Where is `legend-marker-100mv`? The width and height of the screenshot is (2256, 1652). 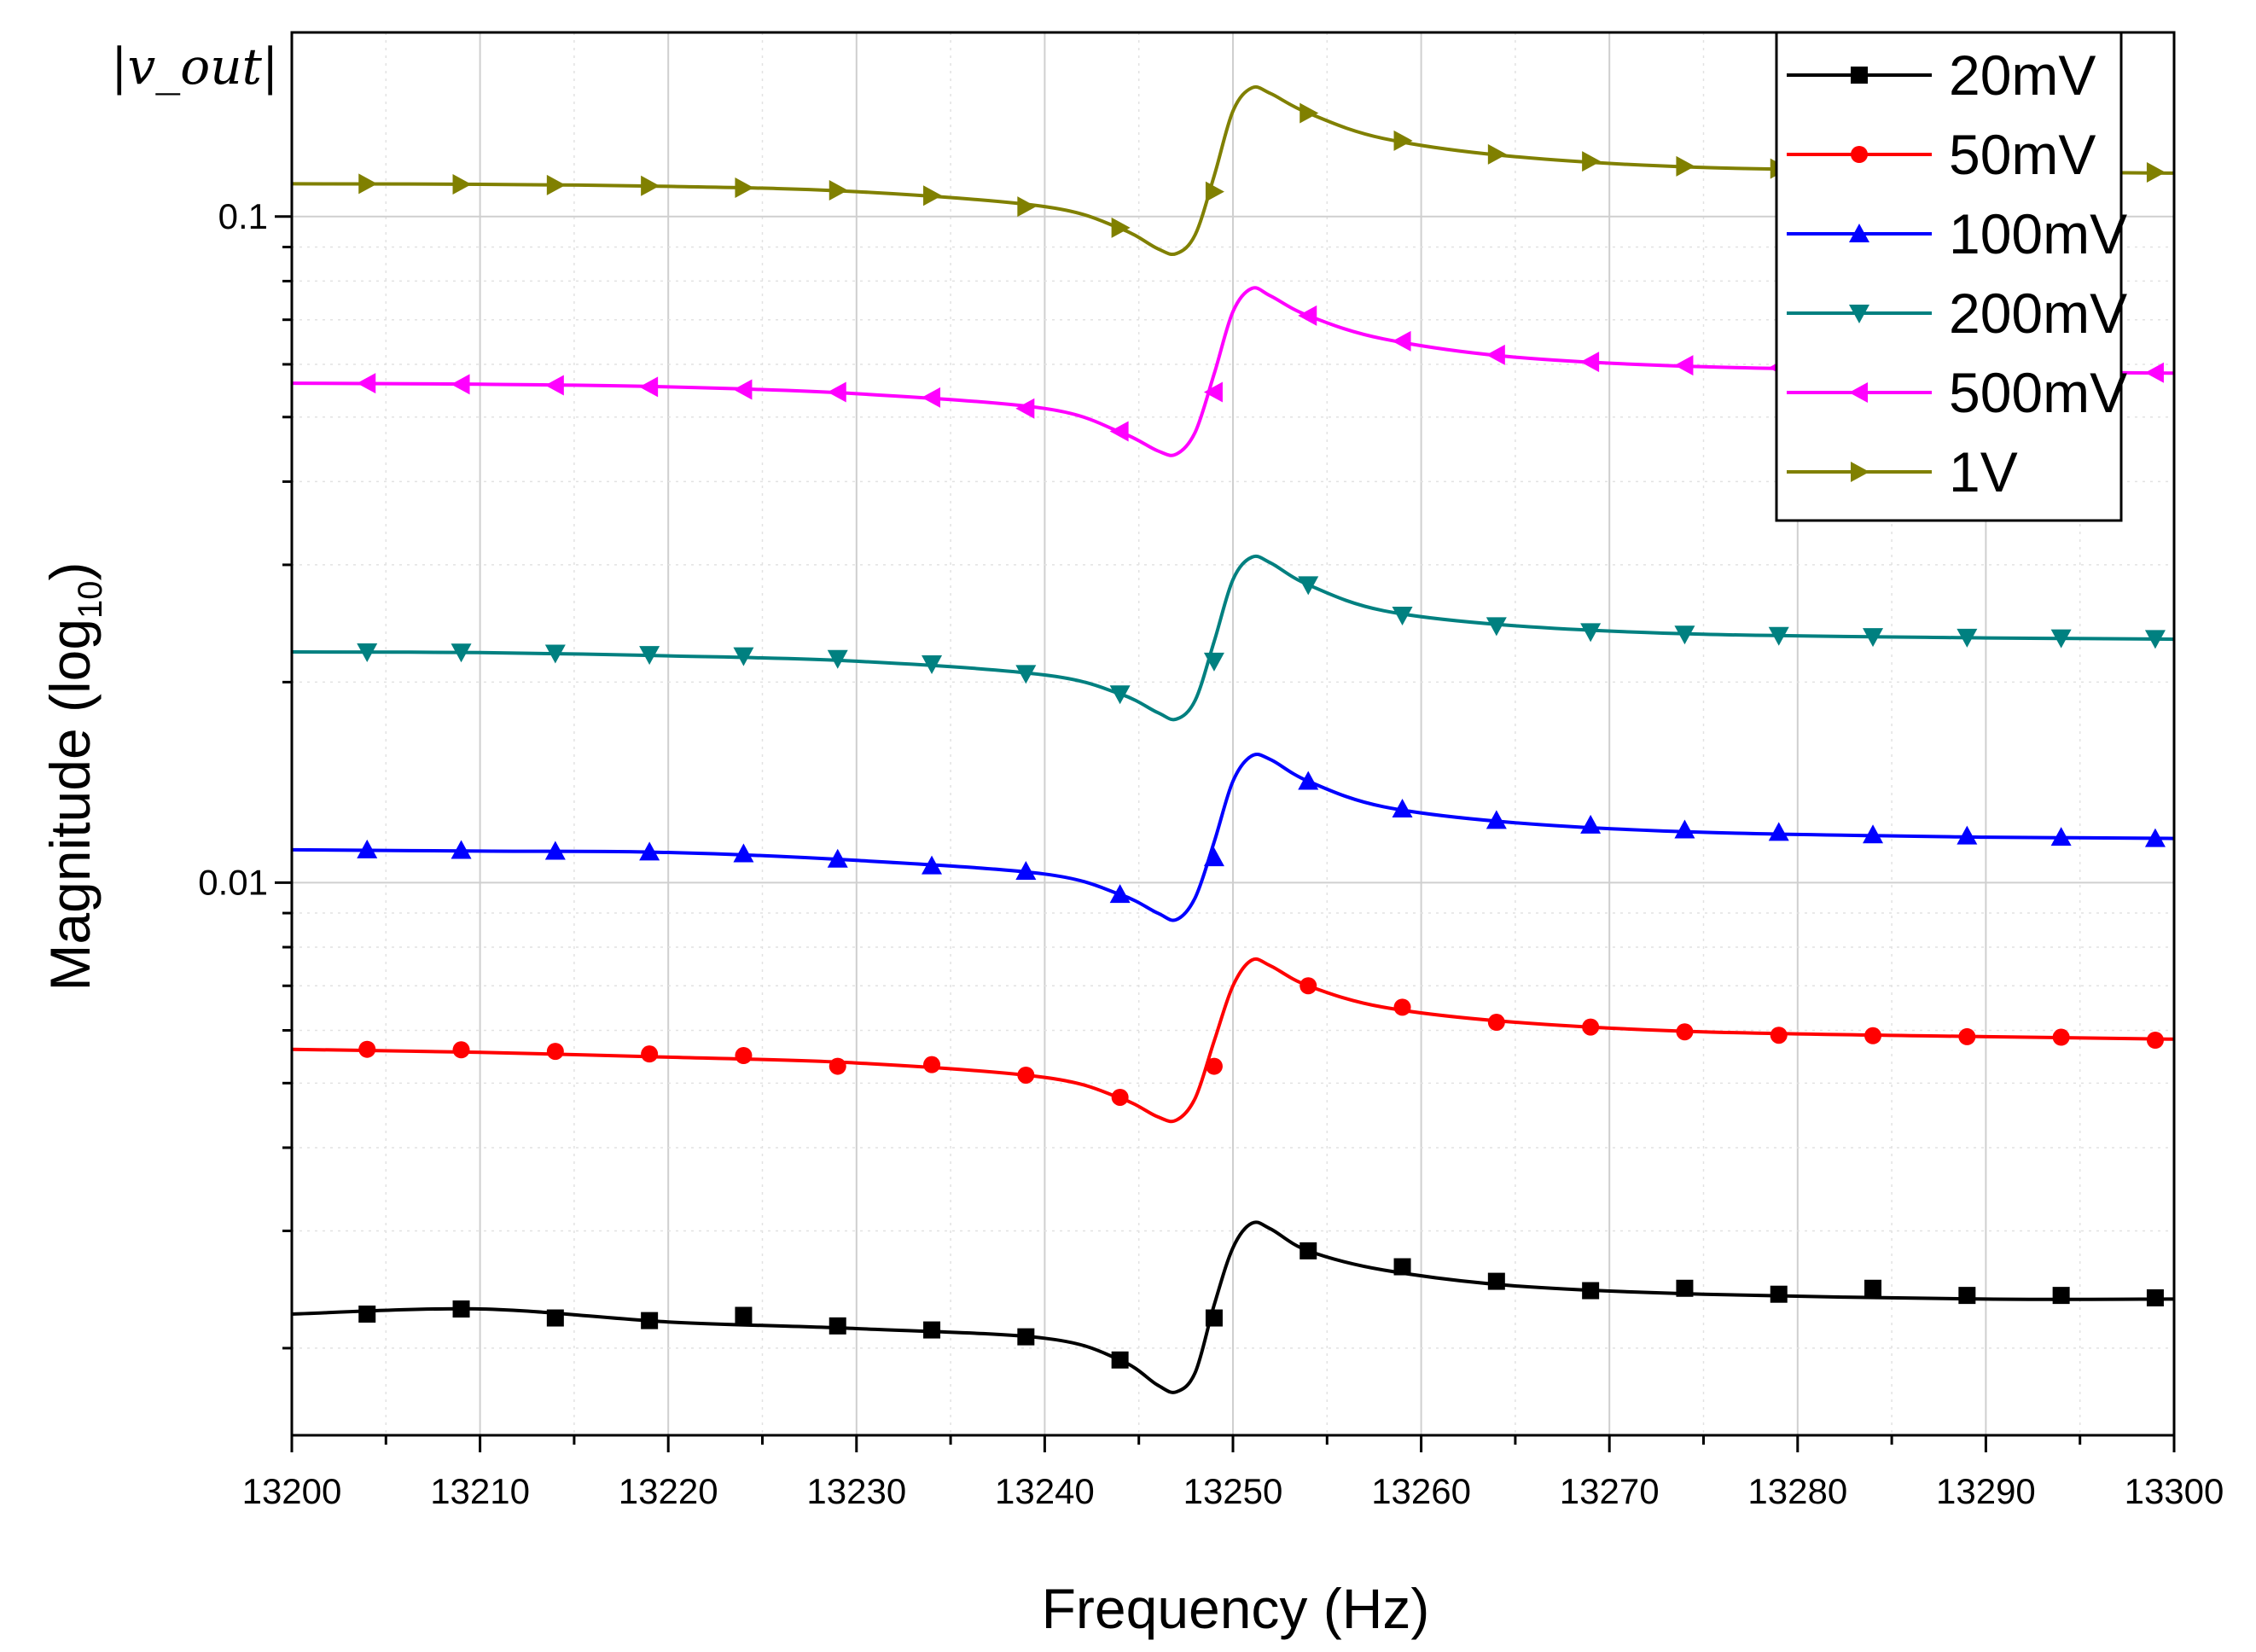
legend-marker-100mv is located at coordinates (1859, 233).